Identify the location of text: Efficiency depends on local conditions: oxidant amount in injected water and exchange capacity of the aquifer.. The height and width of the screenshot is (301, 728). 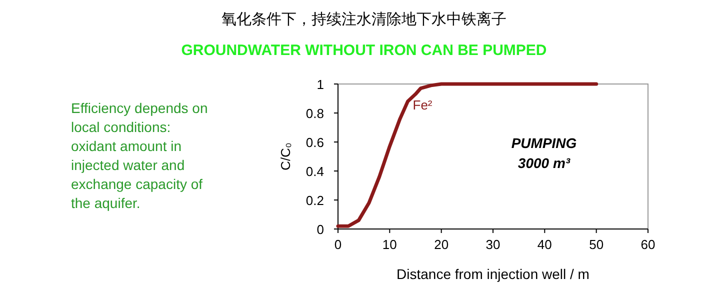
(139, 155).